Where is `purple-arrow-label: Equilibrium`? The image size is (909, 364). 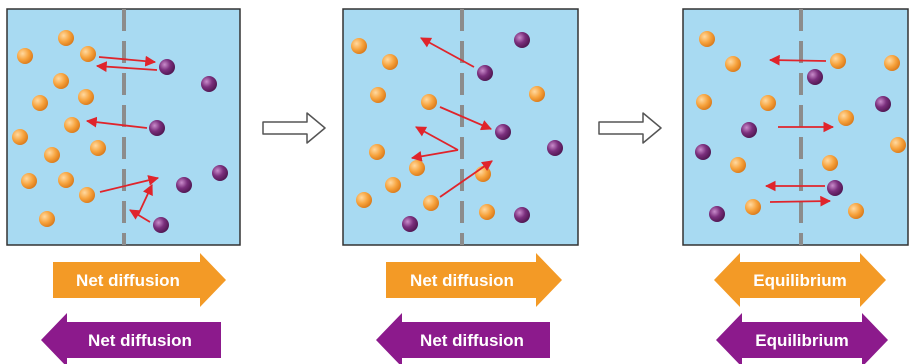
purple-arrow-label: Equilibrium is located at coordinates (802, 340).